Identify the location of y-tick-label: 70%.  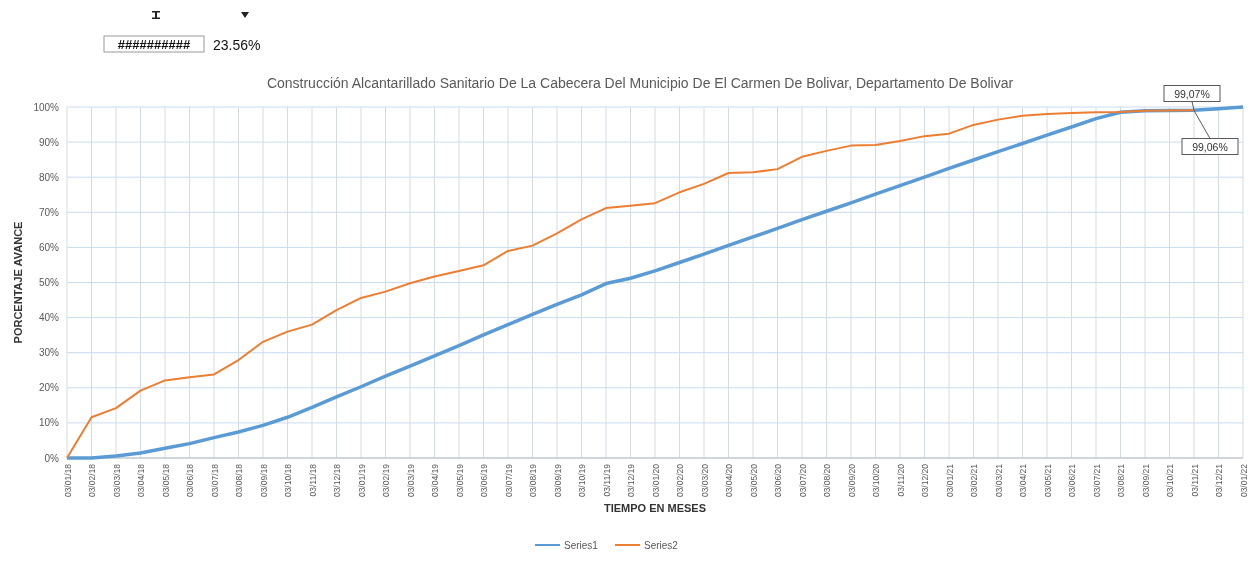
(49, 212).